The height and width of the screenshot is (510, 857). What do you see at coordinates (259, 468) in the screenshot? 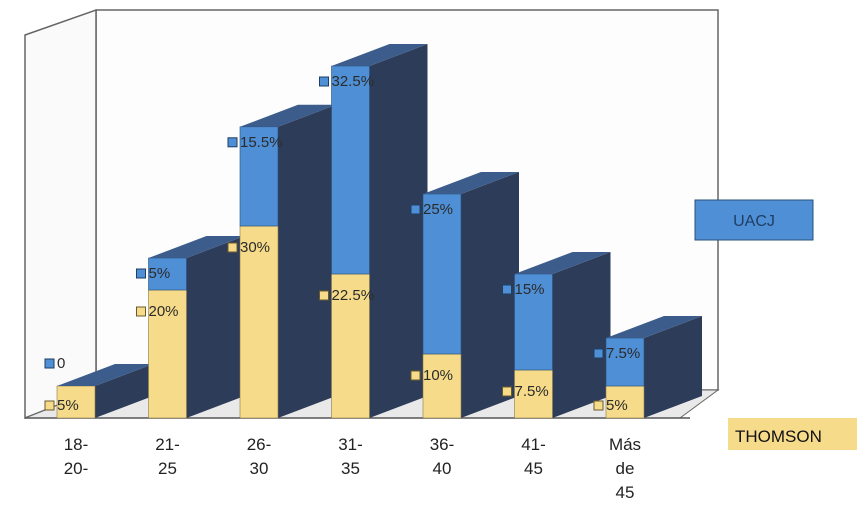
I see `x-tick-label-2-1: 30` at bounding box center [259, 468].